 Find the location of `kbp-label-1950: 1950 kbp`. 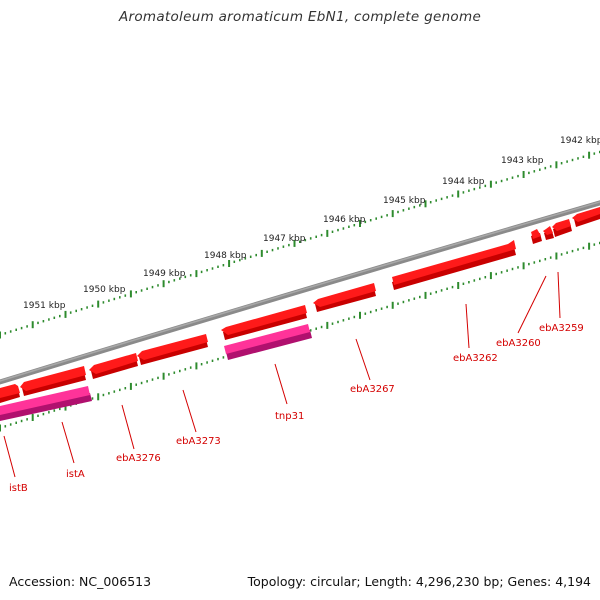

kbp-label-1950: 1950 kbp is located at coordinates (104, 290).